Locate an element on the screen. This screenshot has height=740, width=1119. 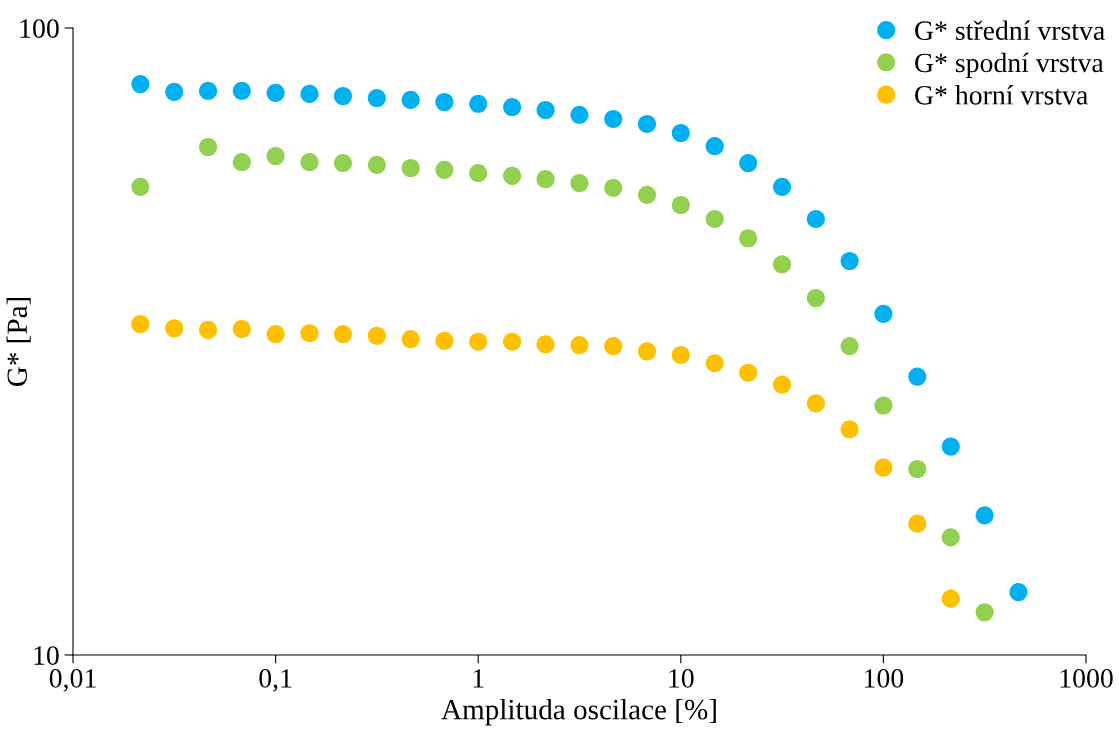
legend-label: G* střední vrstva is located at coordinates (1010, 30).